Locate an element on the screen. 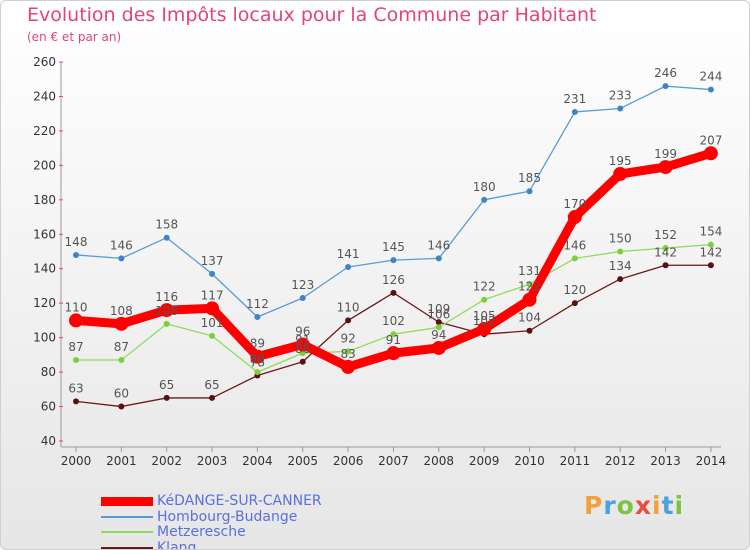  logo-letter: x is located at coordinates (643, 505).